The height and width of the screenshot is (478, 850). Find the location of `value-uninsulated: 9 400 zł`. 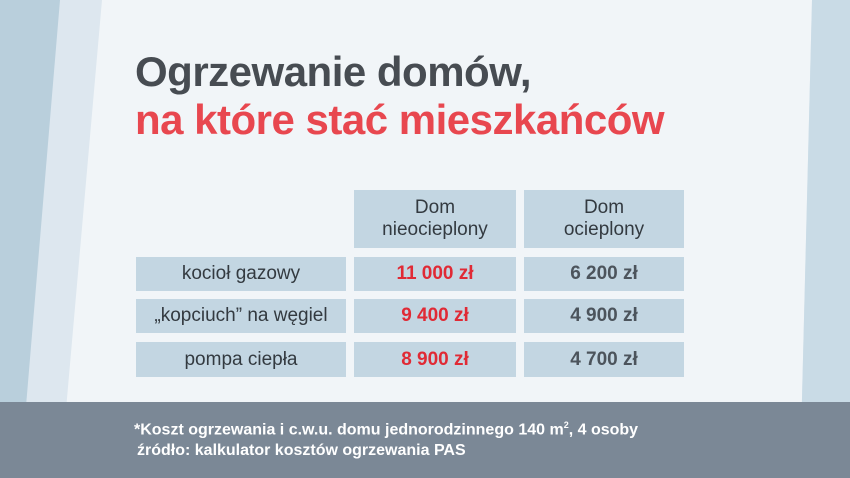

value-uninsulated: 9 400 zł is located at coordinates (435, 316).